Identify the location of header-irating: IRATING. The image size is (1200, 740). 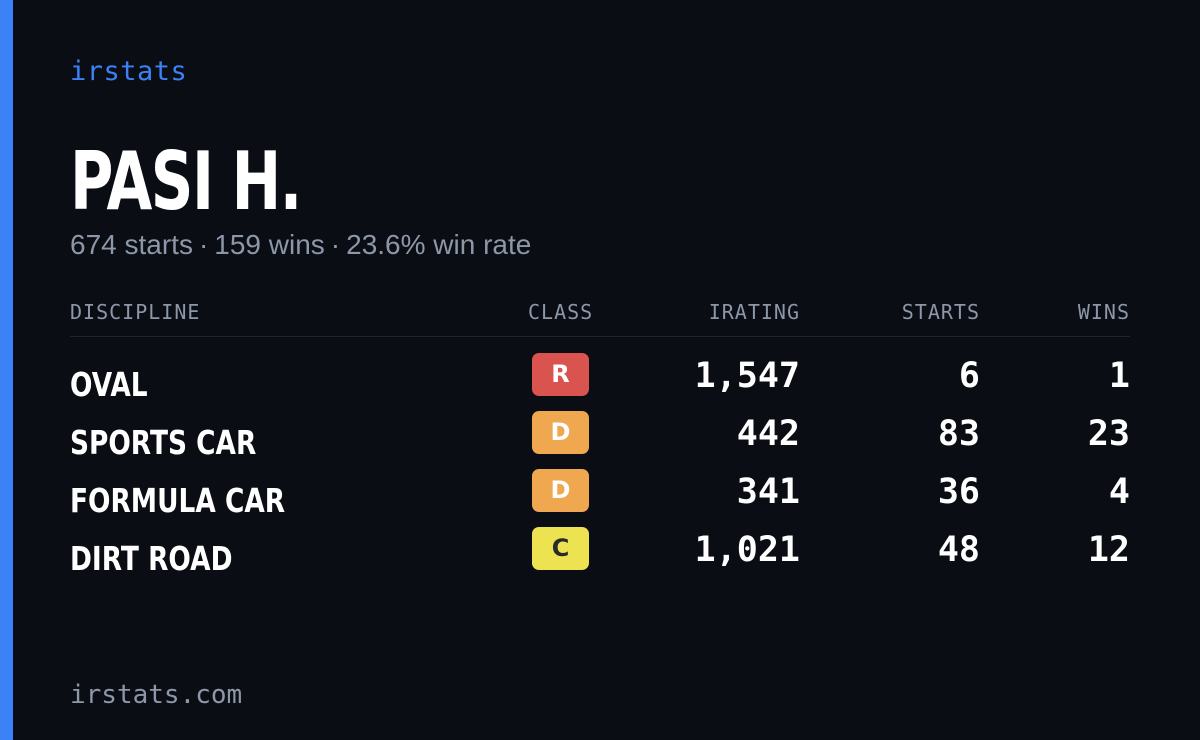
(754, 312).